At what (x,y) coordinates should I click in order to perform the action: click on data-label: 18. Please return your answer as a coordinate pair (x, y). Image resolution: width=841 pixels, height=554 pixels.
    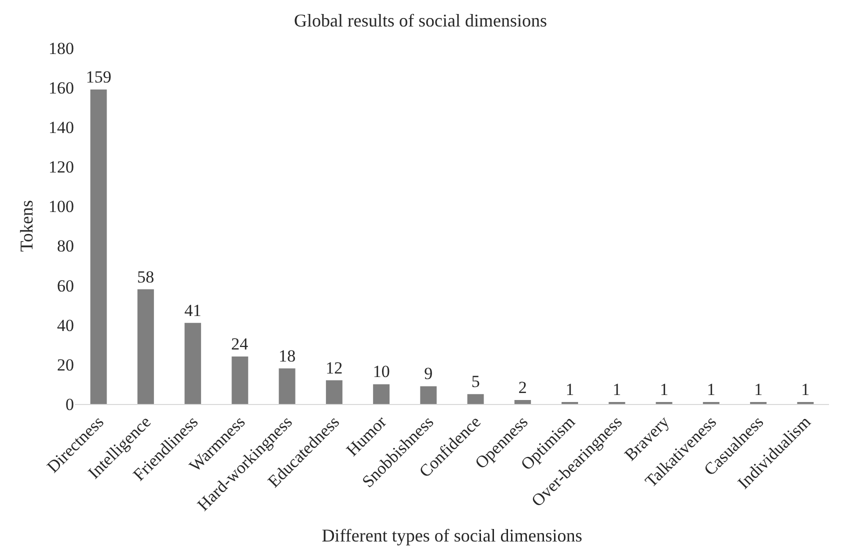
    Looking at the image, I should click on (287, 356).